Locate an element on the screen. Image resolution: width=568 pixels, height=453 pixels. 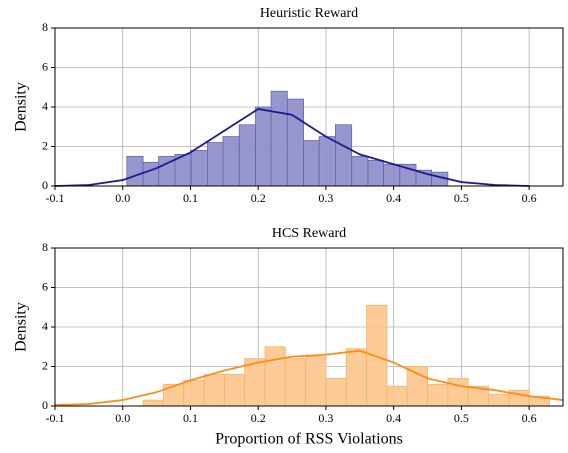
chart-title: HCS Reward is located at coordinates (309, 233).